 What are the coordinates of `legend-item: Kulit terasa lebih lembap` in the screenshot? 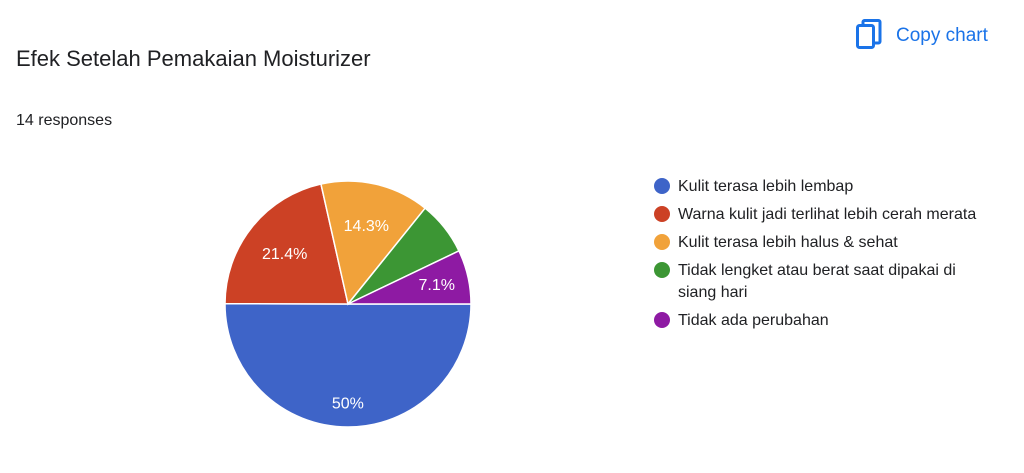 It's located at (819, 187).